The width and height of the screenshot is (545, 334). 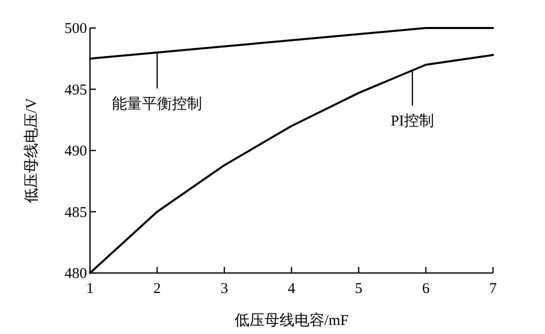 I want to click on y-axis-title: 低压母线电压/V, so click(x=31, y=150).